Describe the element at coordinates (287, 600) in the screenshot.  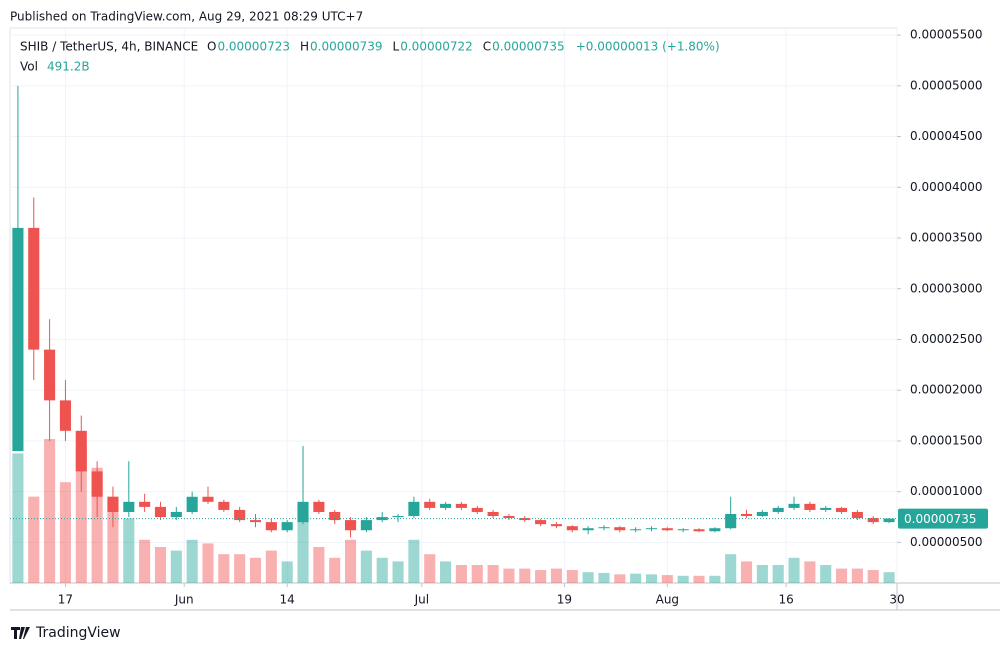
I see `x-tick-label: 14` at that location.